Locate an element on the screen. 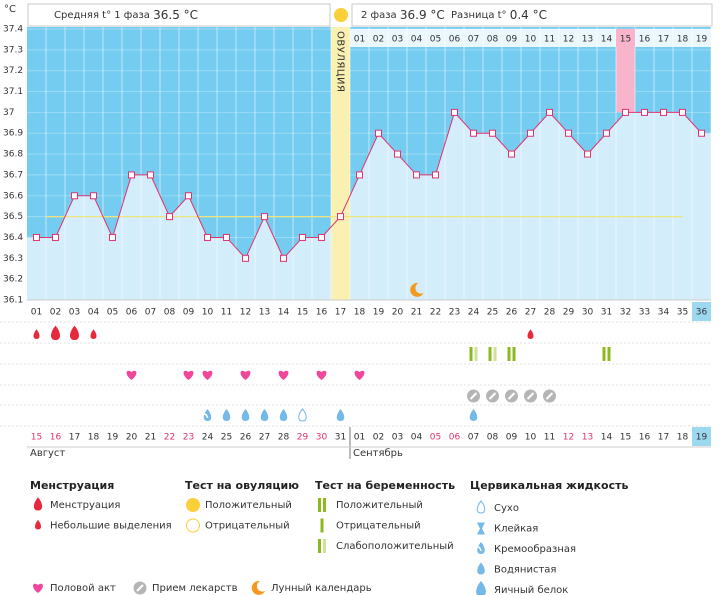  date-label: 10 is located at coordinates (531, 438).